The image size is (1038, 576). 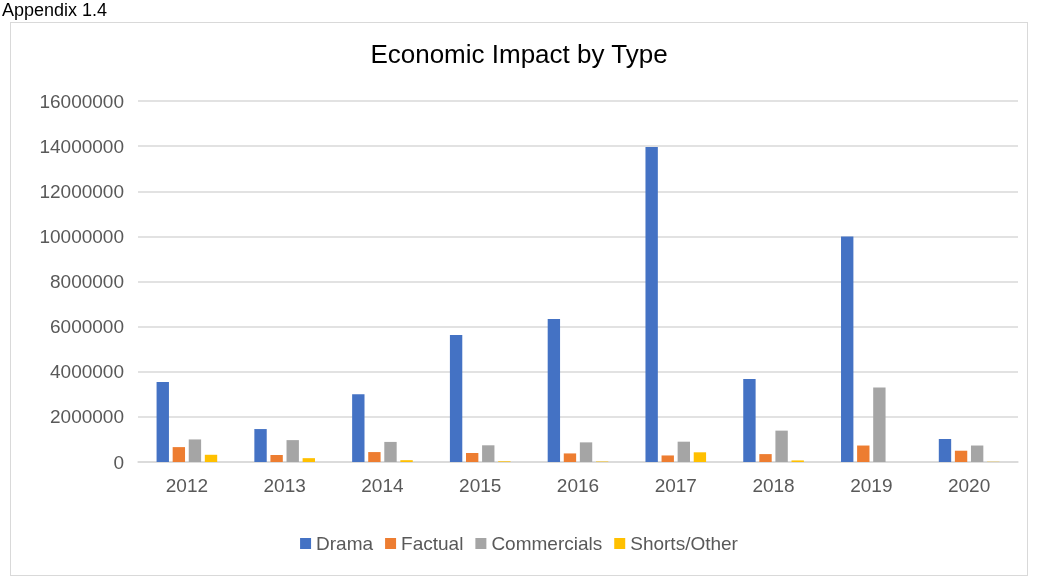 I want to click on y-tick-label: 6000000, so click(x=87, y=327).